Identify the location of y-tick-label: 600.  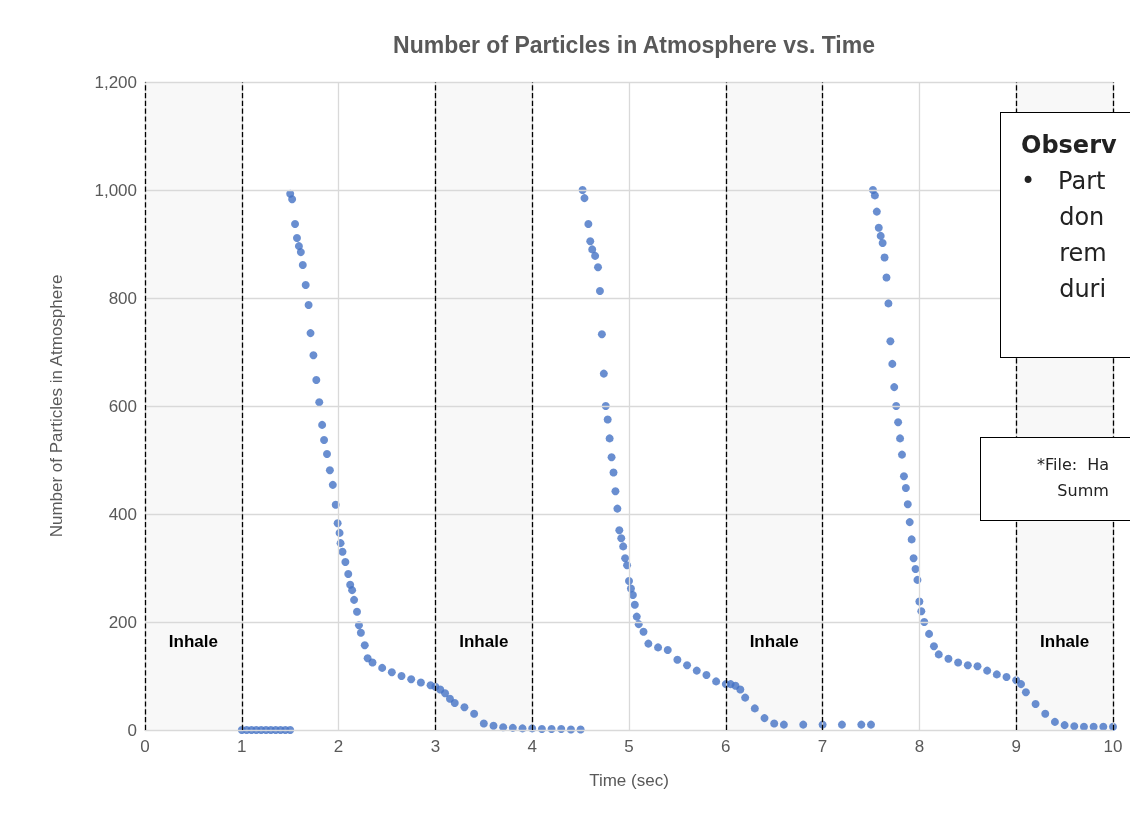
(122, 406).